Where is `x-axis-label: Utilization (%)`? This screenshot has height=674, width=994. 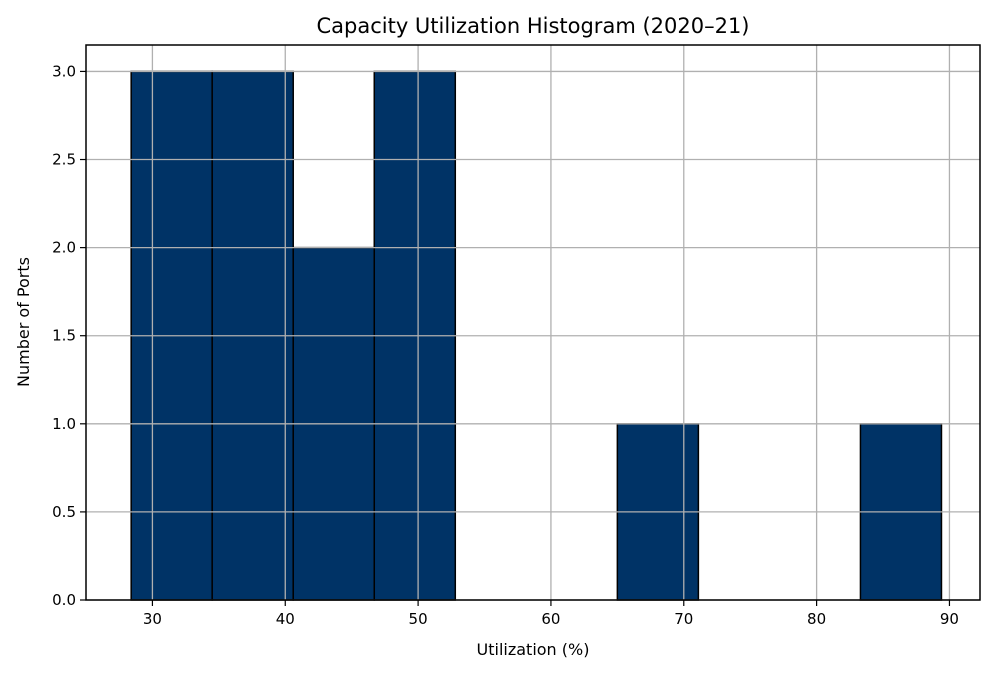 x-axis-label: Utilization (%) is located at coordinates (533, 649).